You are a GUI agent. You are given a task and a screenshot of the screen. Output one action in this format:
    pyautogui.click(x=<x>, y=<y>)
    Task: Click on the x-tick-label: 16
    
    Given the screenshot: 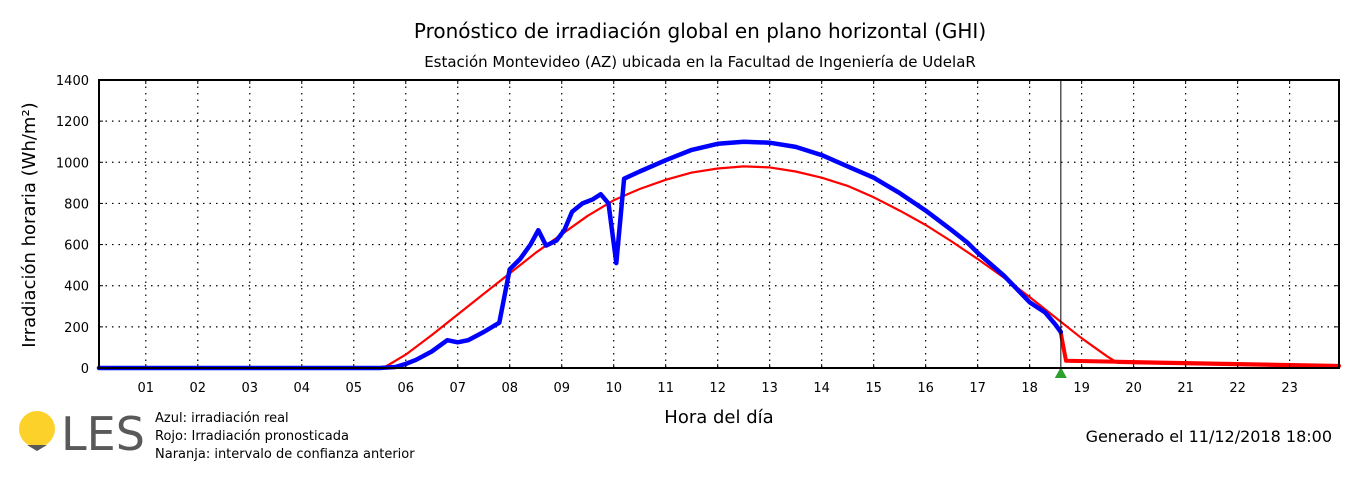 What is the action you would take?
    pyautogui.click(x=925, y=388)
    